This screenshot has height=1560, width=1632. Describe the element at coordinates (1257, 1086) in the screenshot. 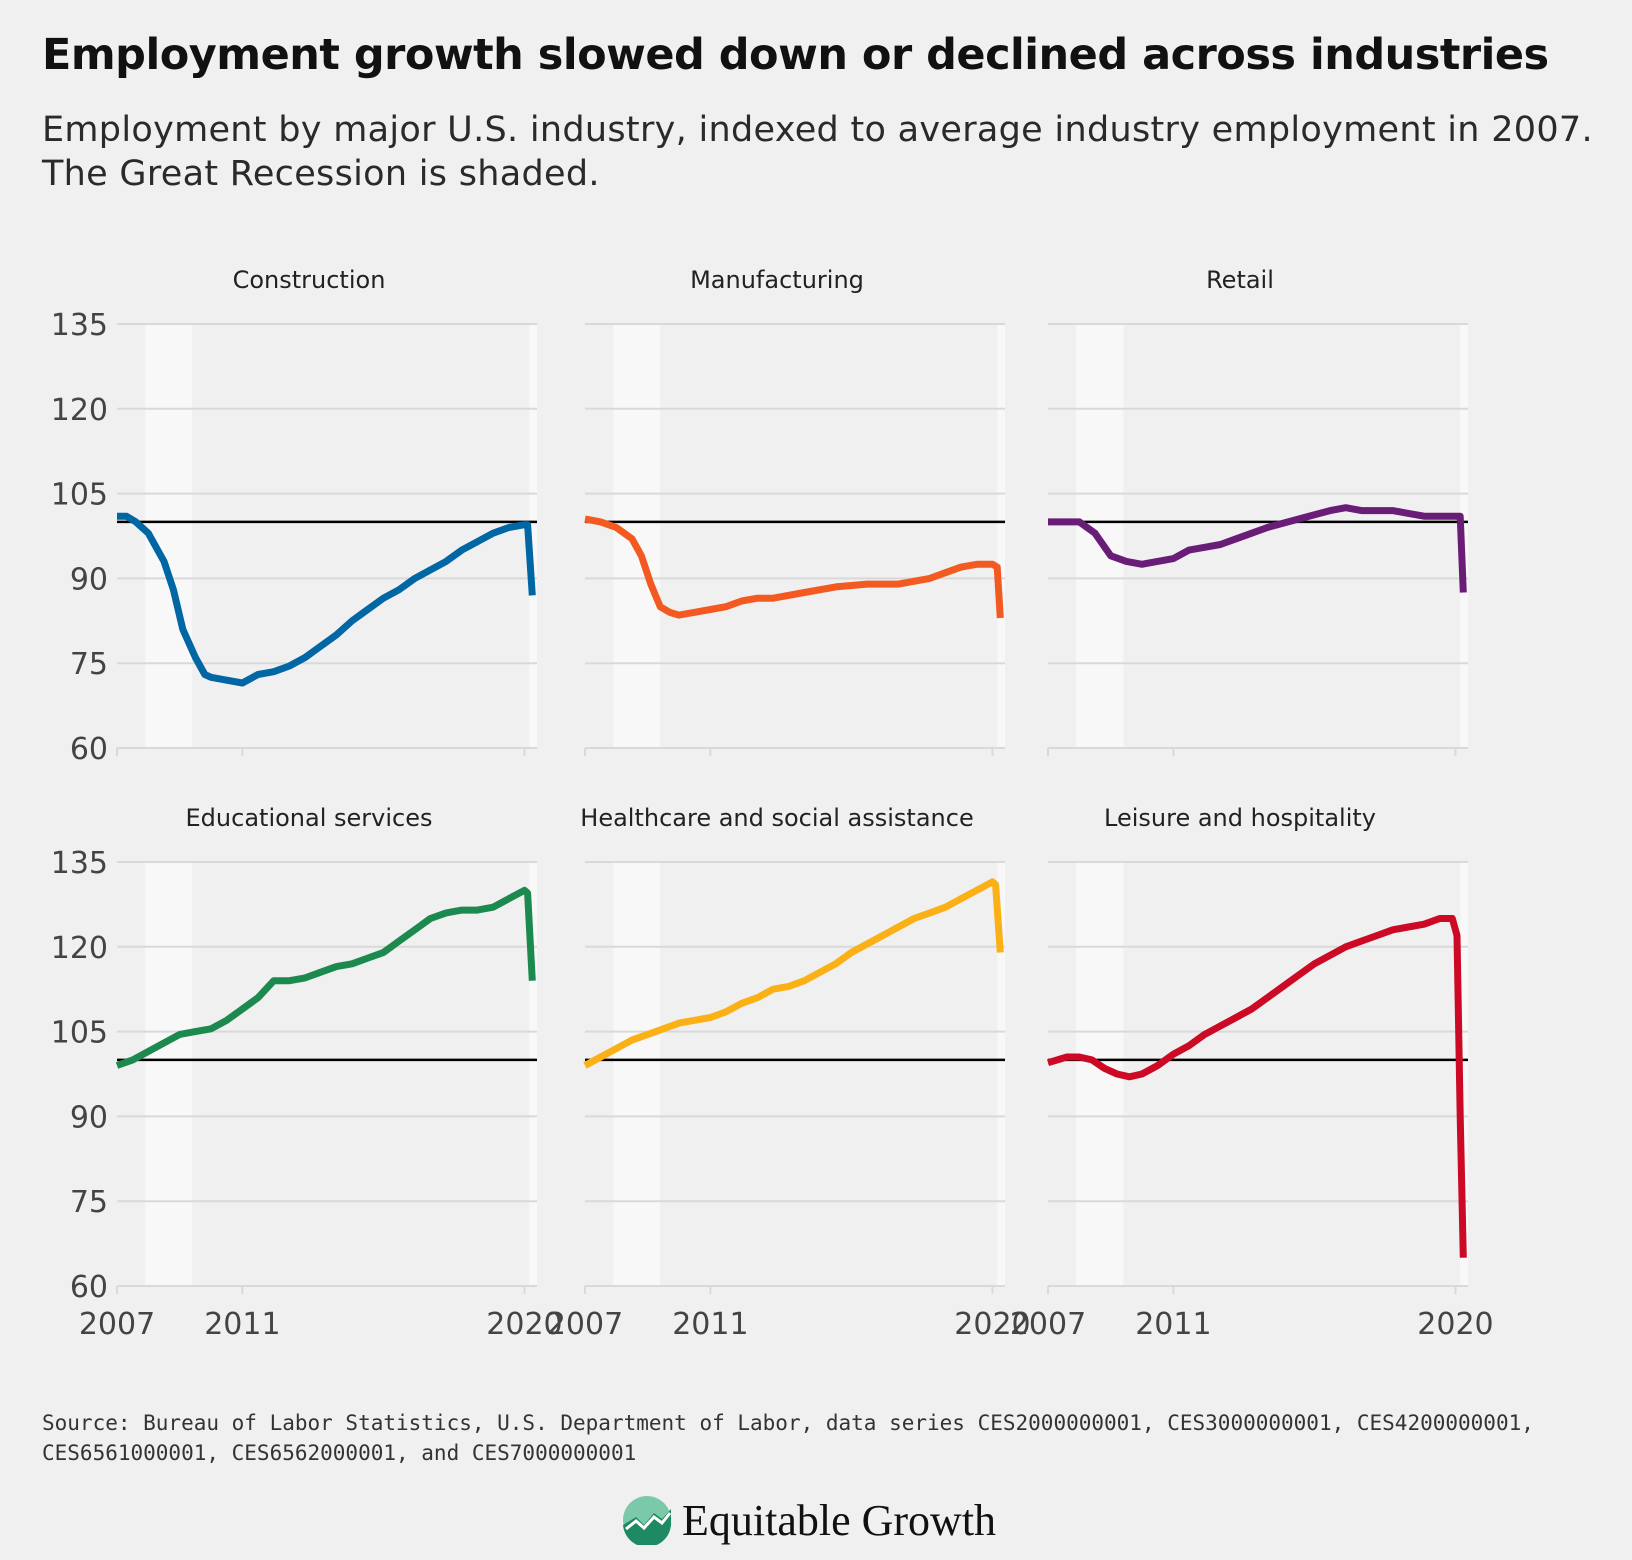

I see `series-line-leisure-and-hospitality` at that location.